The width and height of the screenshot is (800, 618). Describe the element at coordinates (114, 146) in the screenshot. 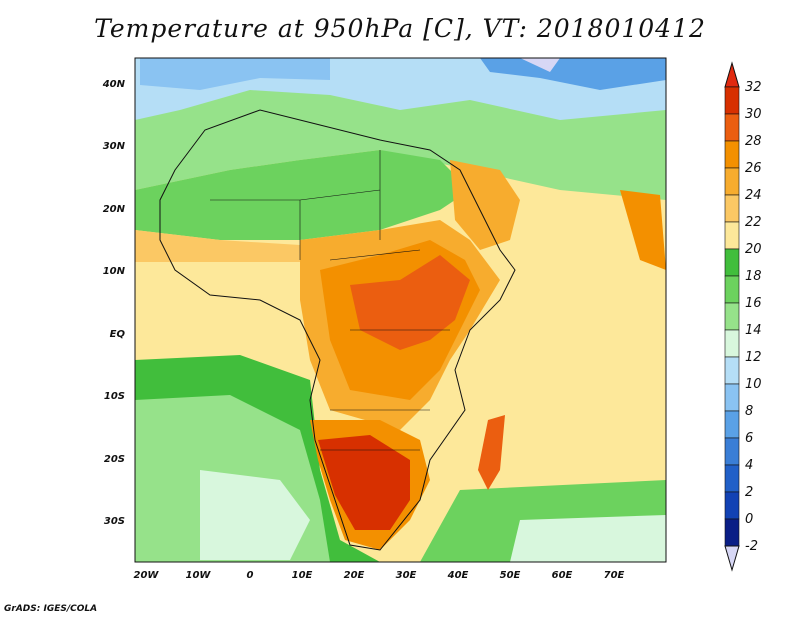

I see `lat-label: 30N` at that location.